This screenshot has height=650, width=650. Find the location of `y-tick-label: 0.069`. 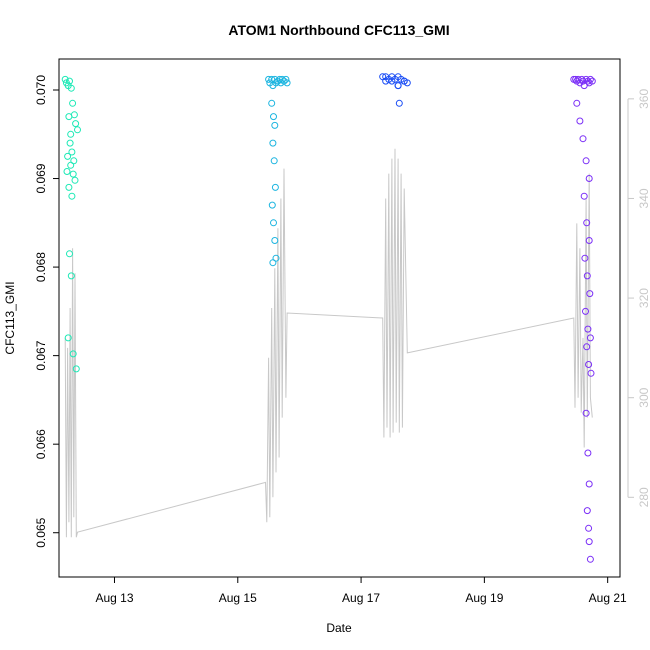

y-tick-label: 0.069 is located at coordinates (41, 178).